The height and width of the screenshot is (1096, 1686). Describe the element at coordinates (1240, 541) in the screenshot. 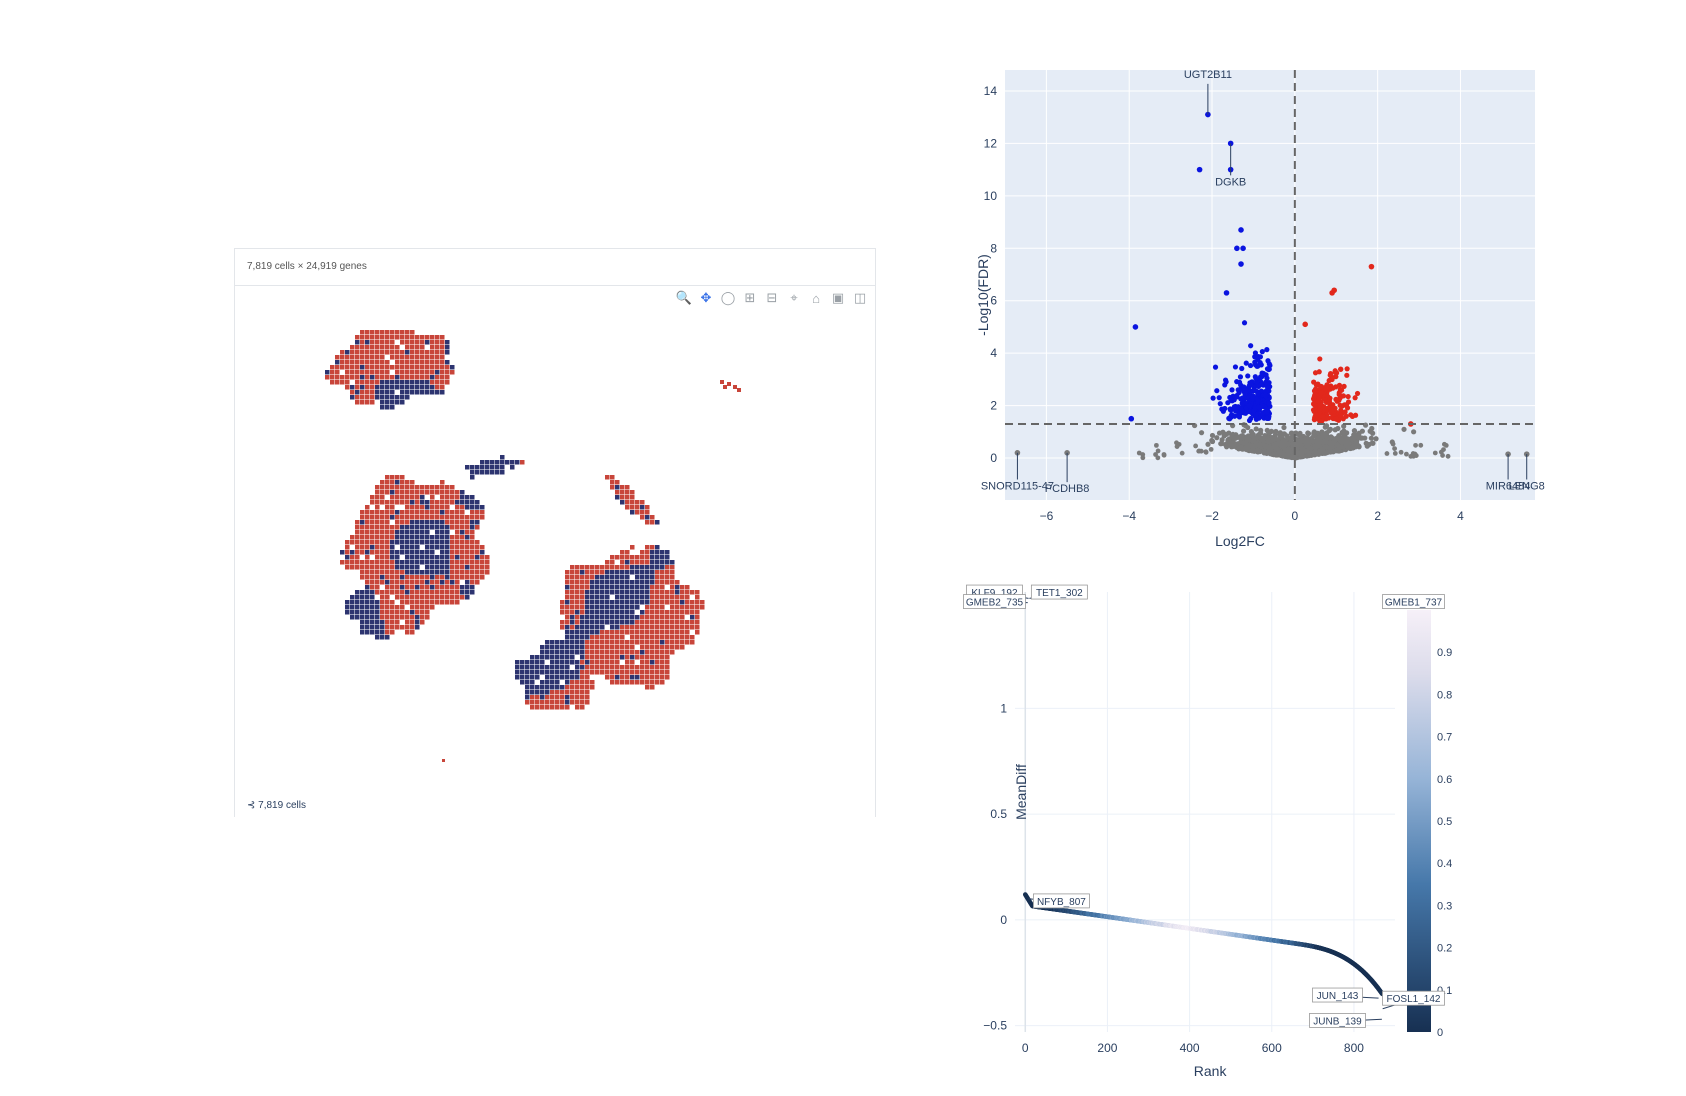

I see `x-axis-label: Log2FC` at that location.